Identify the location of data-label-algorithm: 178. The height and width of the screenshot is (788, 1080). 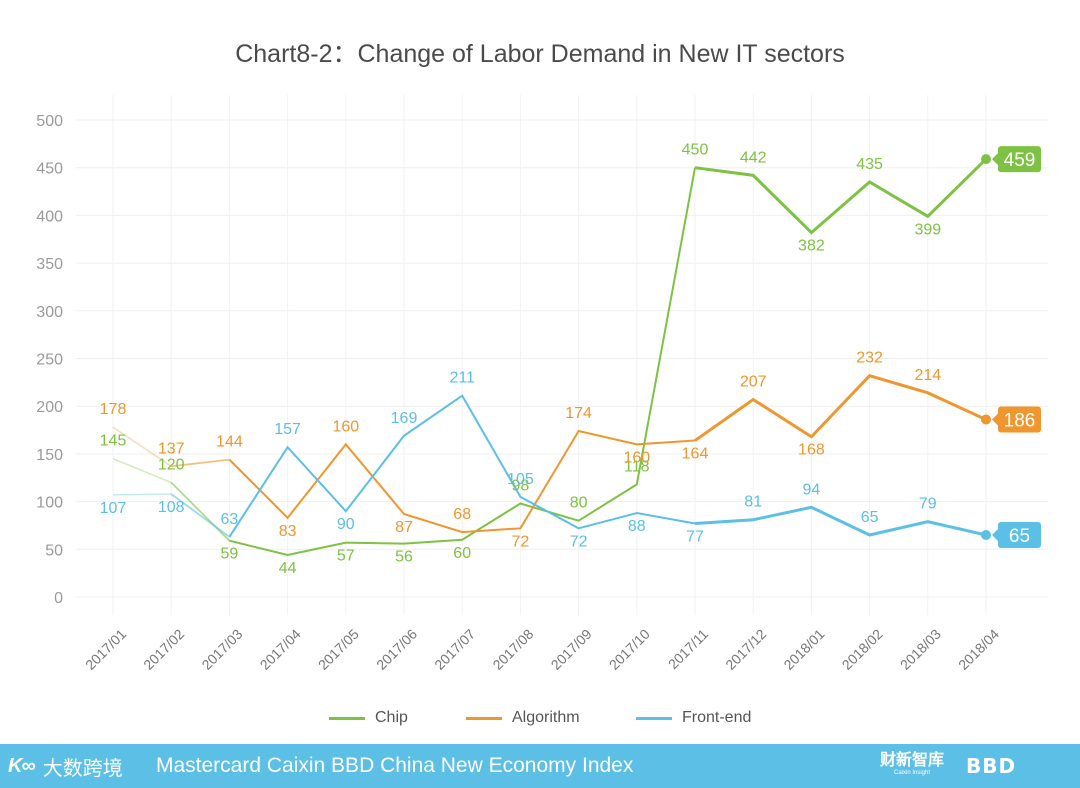
(113, 409).